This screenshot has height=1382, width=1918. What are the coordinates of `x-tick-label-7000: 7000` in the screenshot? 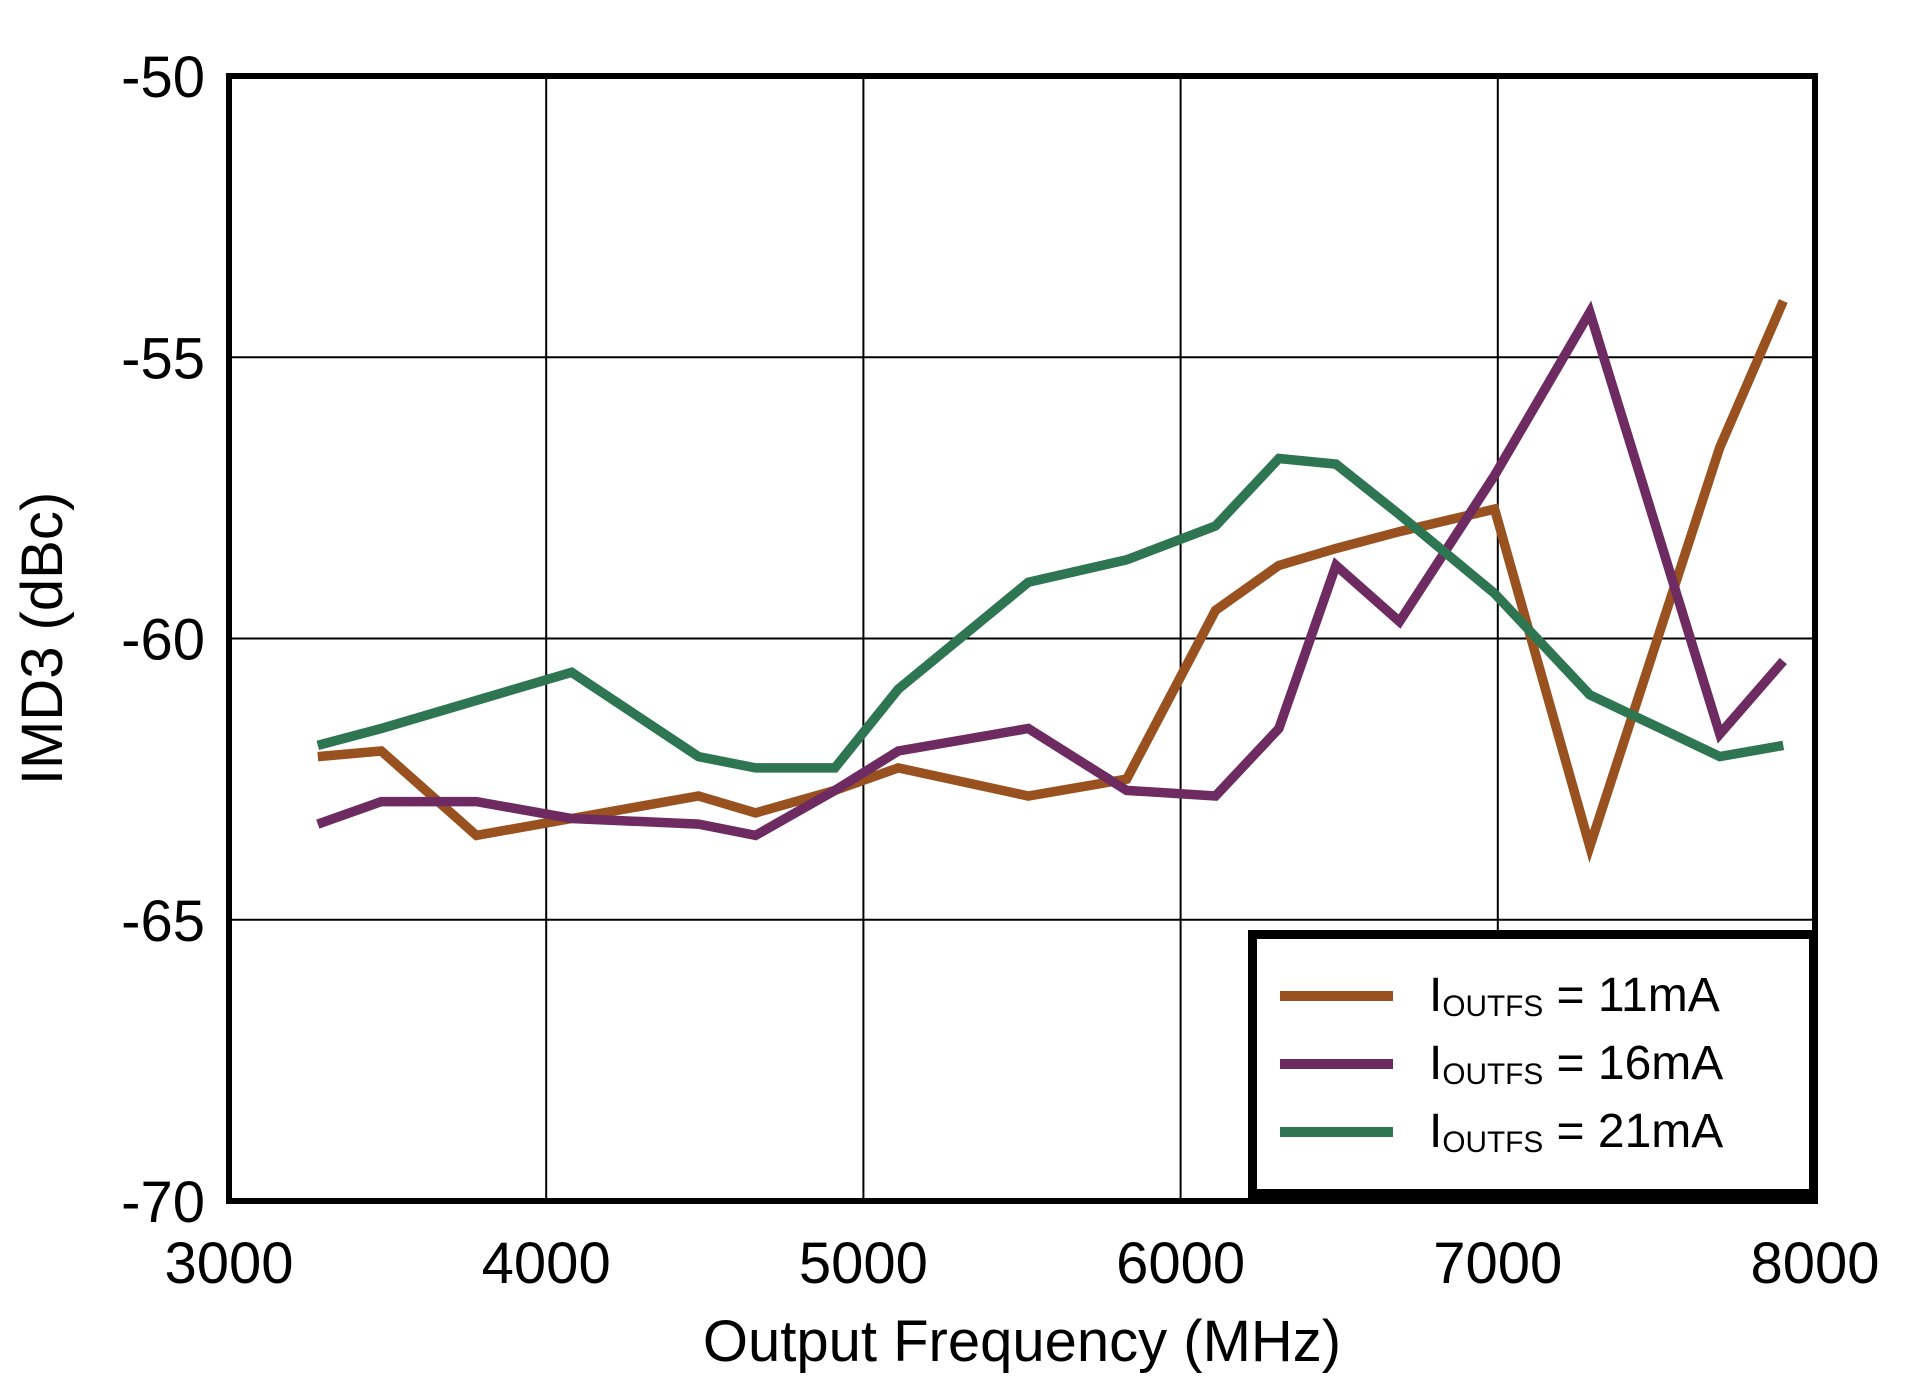 It's located at (1497, 1263).